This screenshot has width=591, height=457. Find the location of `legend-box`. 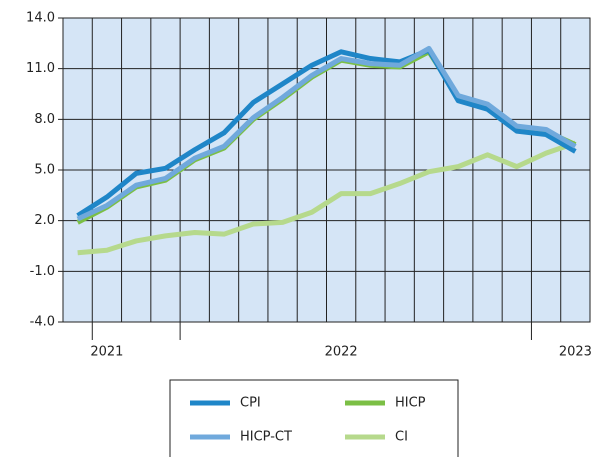

legend-box is located at coordinates (314, 418).